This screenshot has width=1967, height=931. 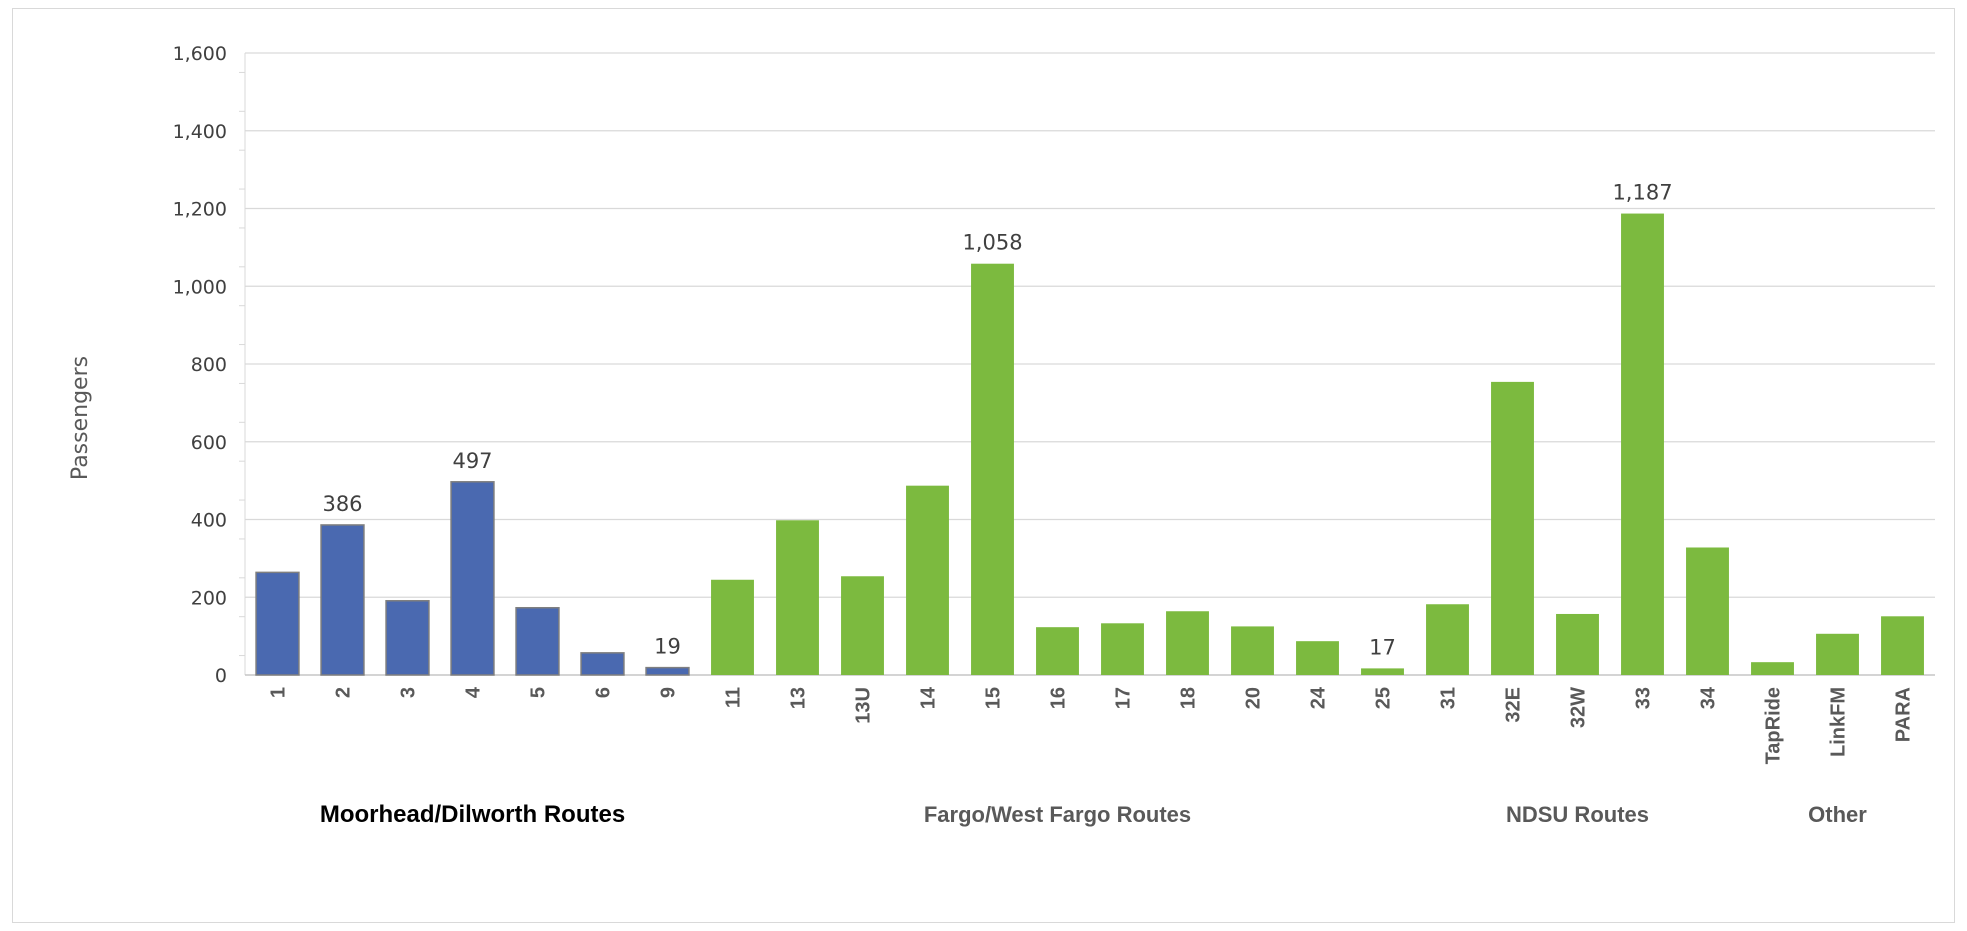 I want to click on group-label: Fargo/West Fargo Routes, so click(x=1057, y=814).